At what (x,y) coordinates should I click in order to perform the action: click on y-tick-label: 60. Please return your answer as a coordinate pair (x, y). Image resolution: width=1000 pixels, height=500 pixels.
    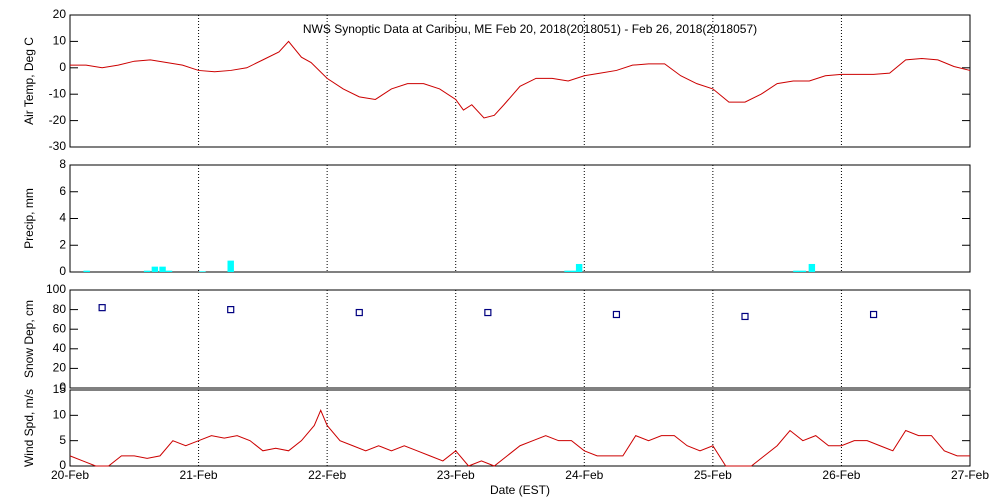
    Looking at the image, I should click on (60, 328).